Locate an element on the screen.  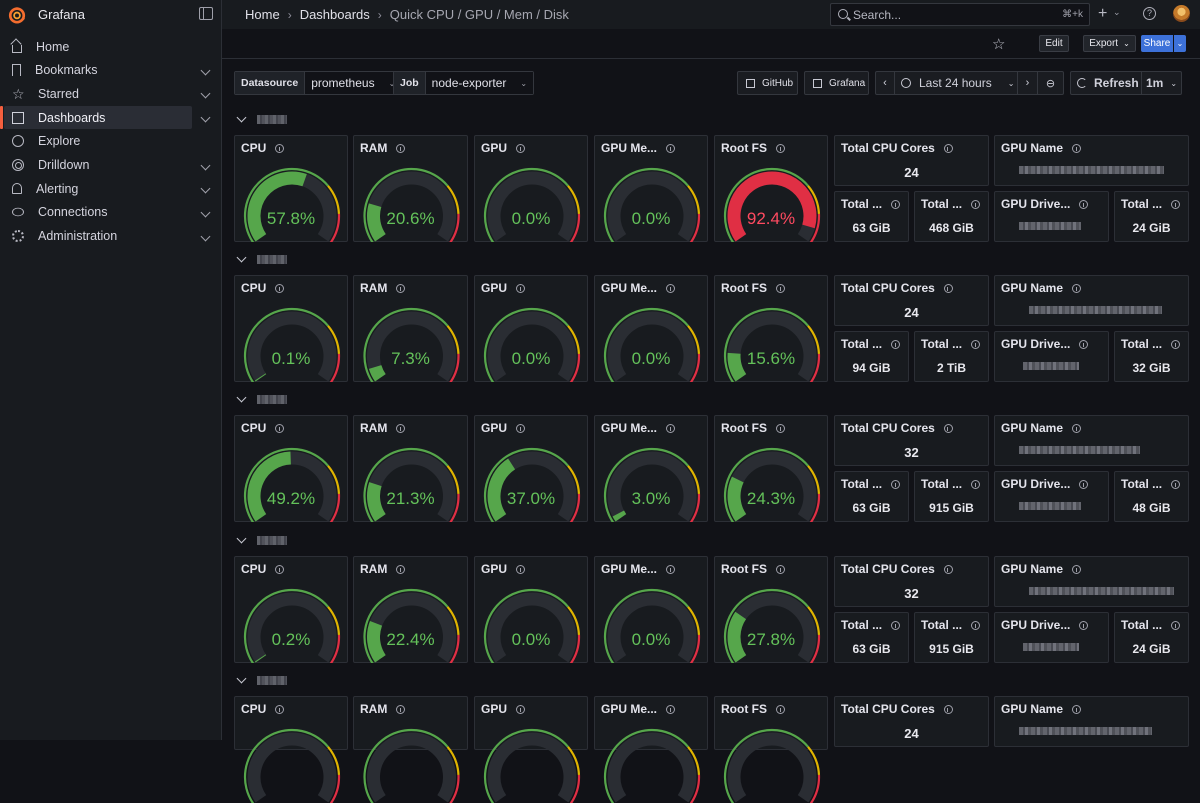
gauge-panel-cpu: CPU 0.1% is located at coordinates (291, 328).